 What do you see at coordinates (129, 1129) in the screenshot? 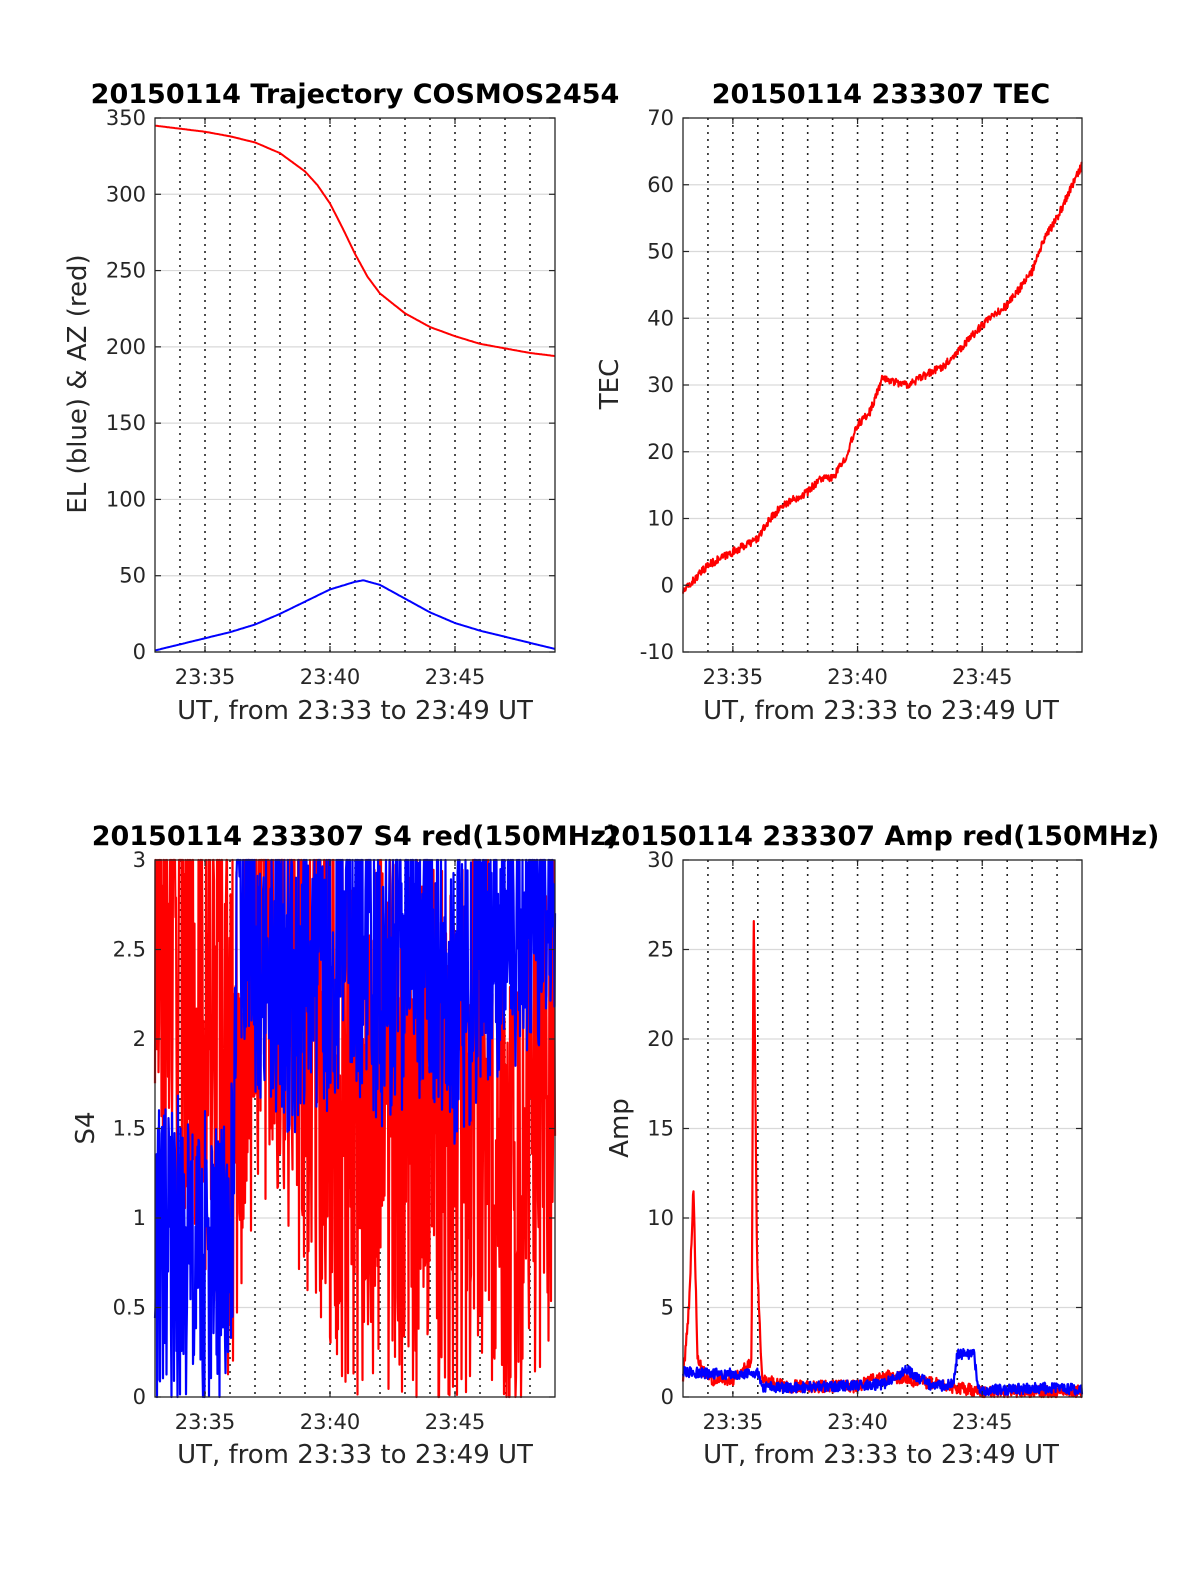
I see `y-tick-label: 1.5` at bounding box center [129, 1129].